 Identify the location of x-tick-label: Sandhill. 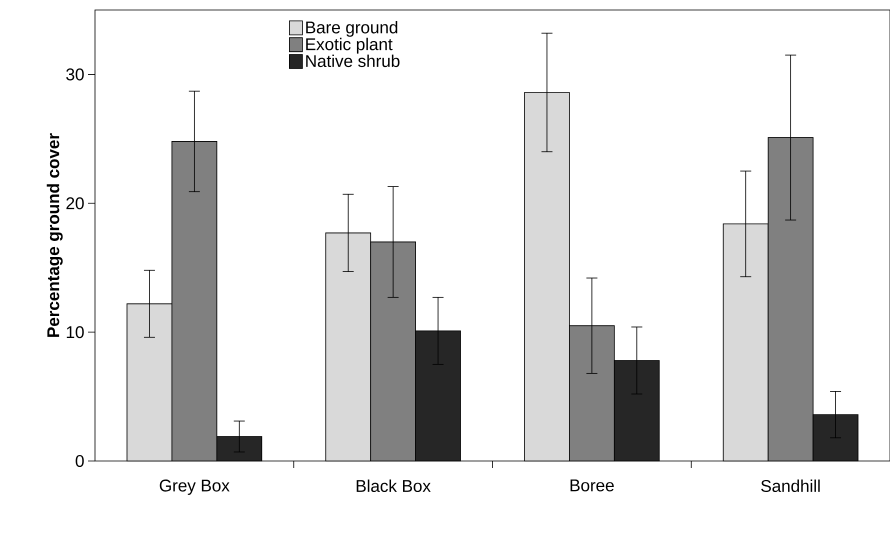
(790, 486).